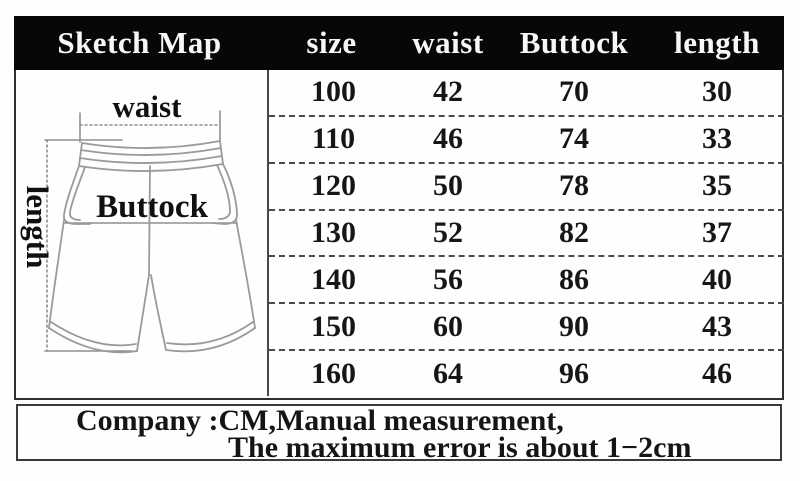 Image resolution: width=800 pixels, height=481 pixels. Describe the element at coordinates (333, 232) in the screenshot. I see `cell-size: 130` at that location.